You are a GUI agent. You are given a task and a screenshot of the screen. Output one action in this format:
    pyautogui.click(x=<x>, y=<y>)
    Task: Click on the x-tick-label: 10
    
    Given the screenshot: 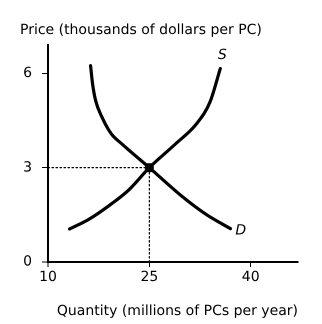 What is the action you would take?
    pyautogui.click(x=48, y=277)
    